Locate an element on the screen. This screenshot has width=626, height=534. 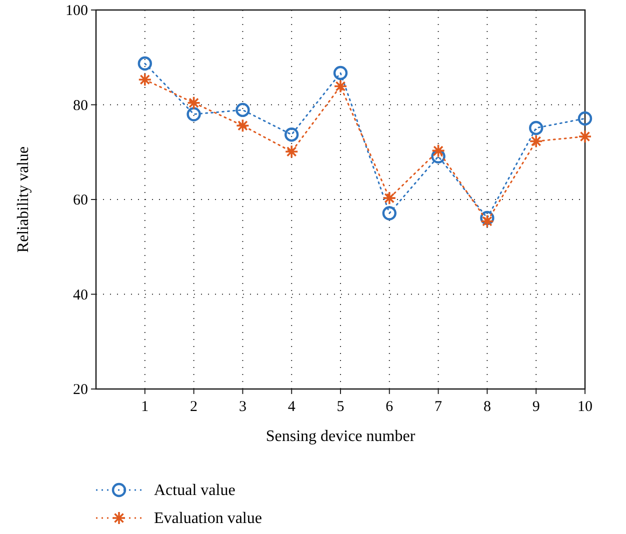
y-tick-label: 20 is located at coordinates (80, 390).